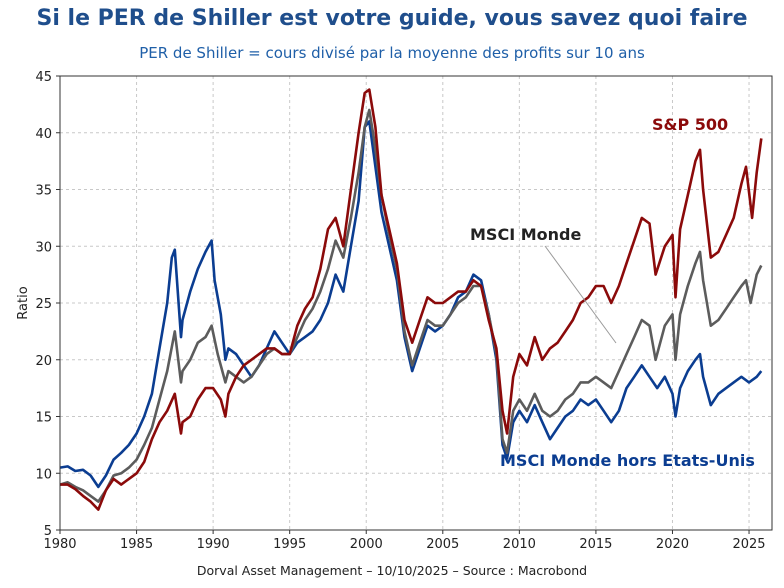 The image size is (784, 588). What do you see at coordinates (748, 544) in the screenshot?
I see `x-tick-label: 2025` at bounding box center [748, 544].